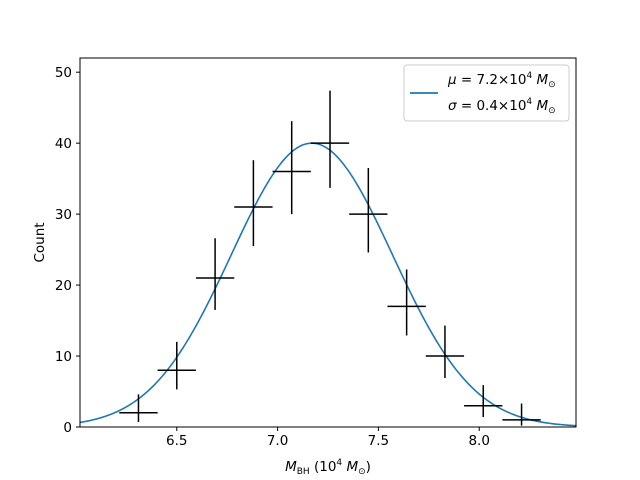 Image resolution: width=640 pixels, height=480 pixels. I want to click on legend-box, so click(486, 93).